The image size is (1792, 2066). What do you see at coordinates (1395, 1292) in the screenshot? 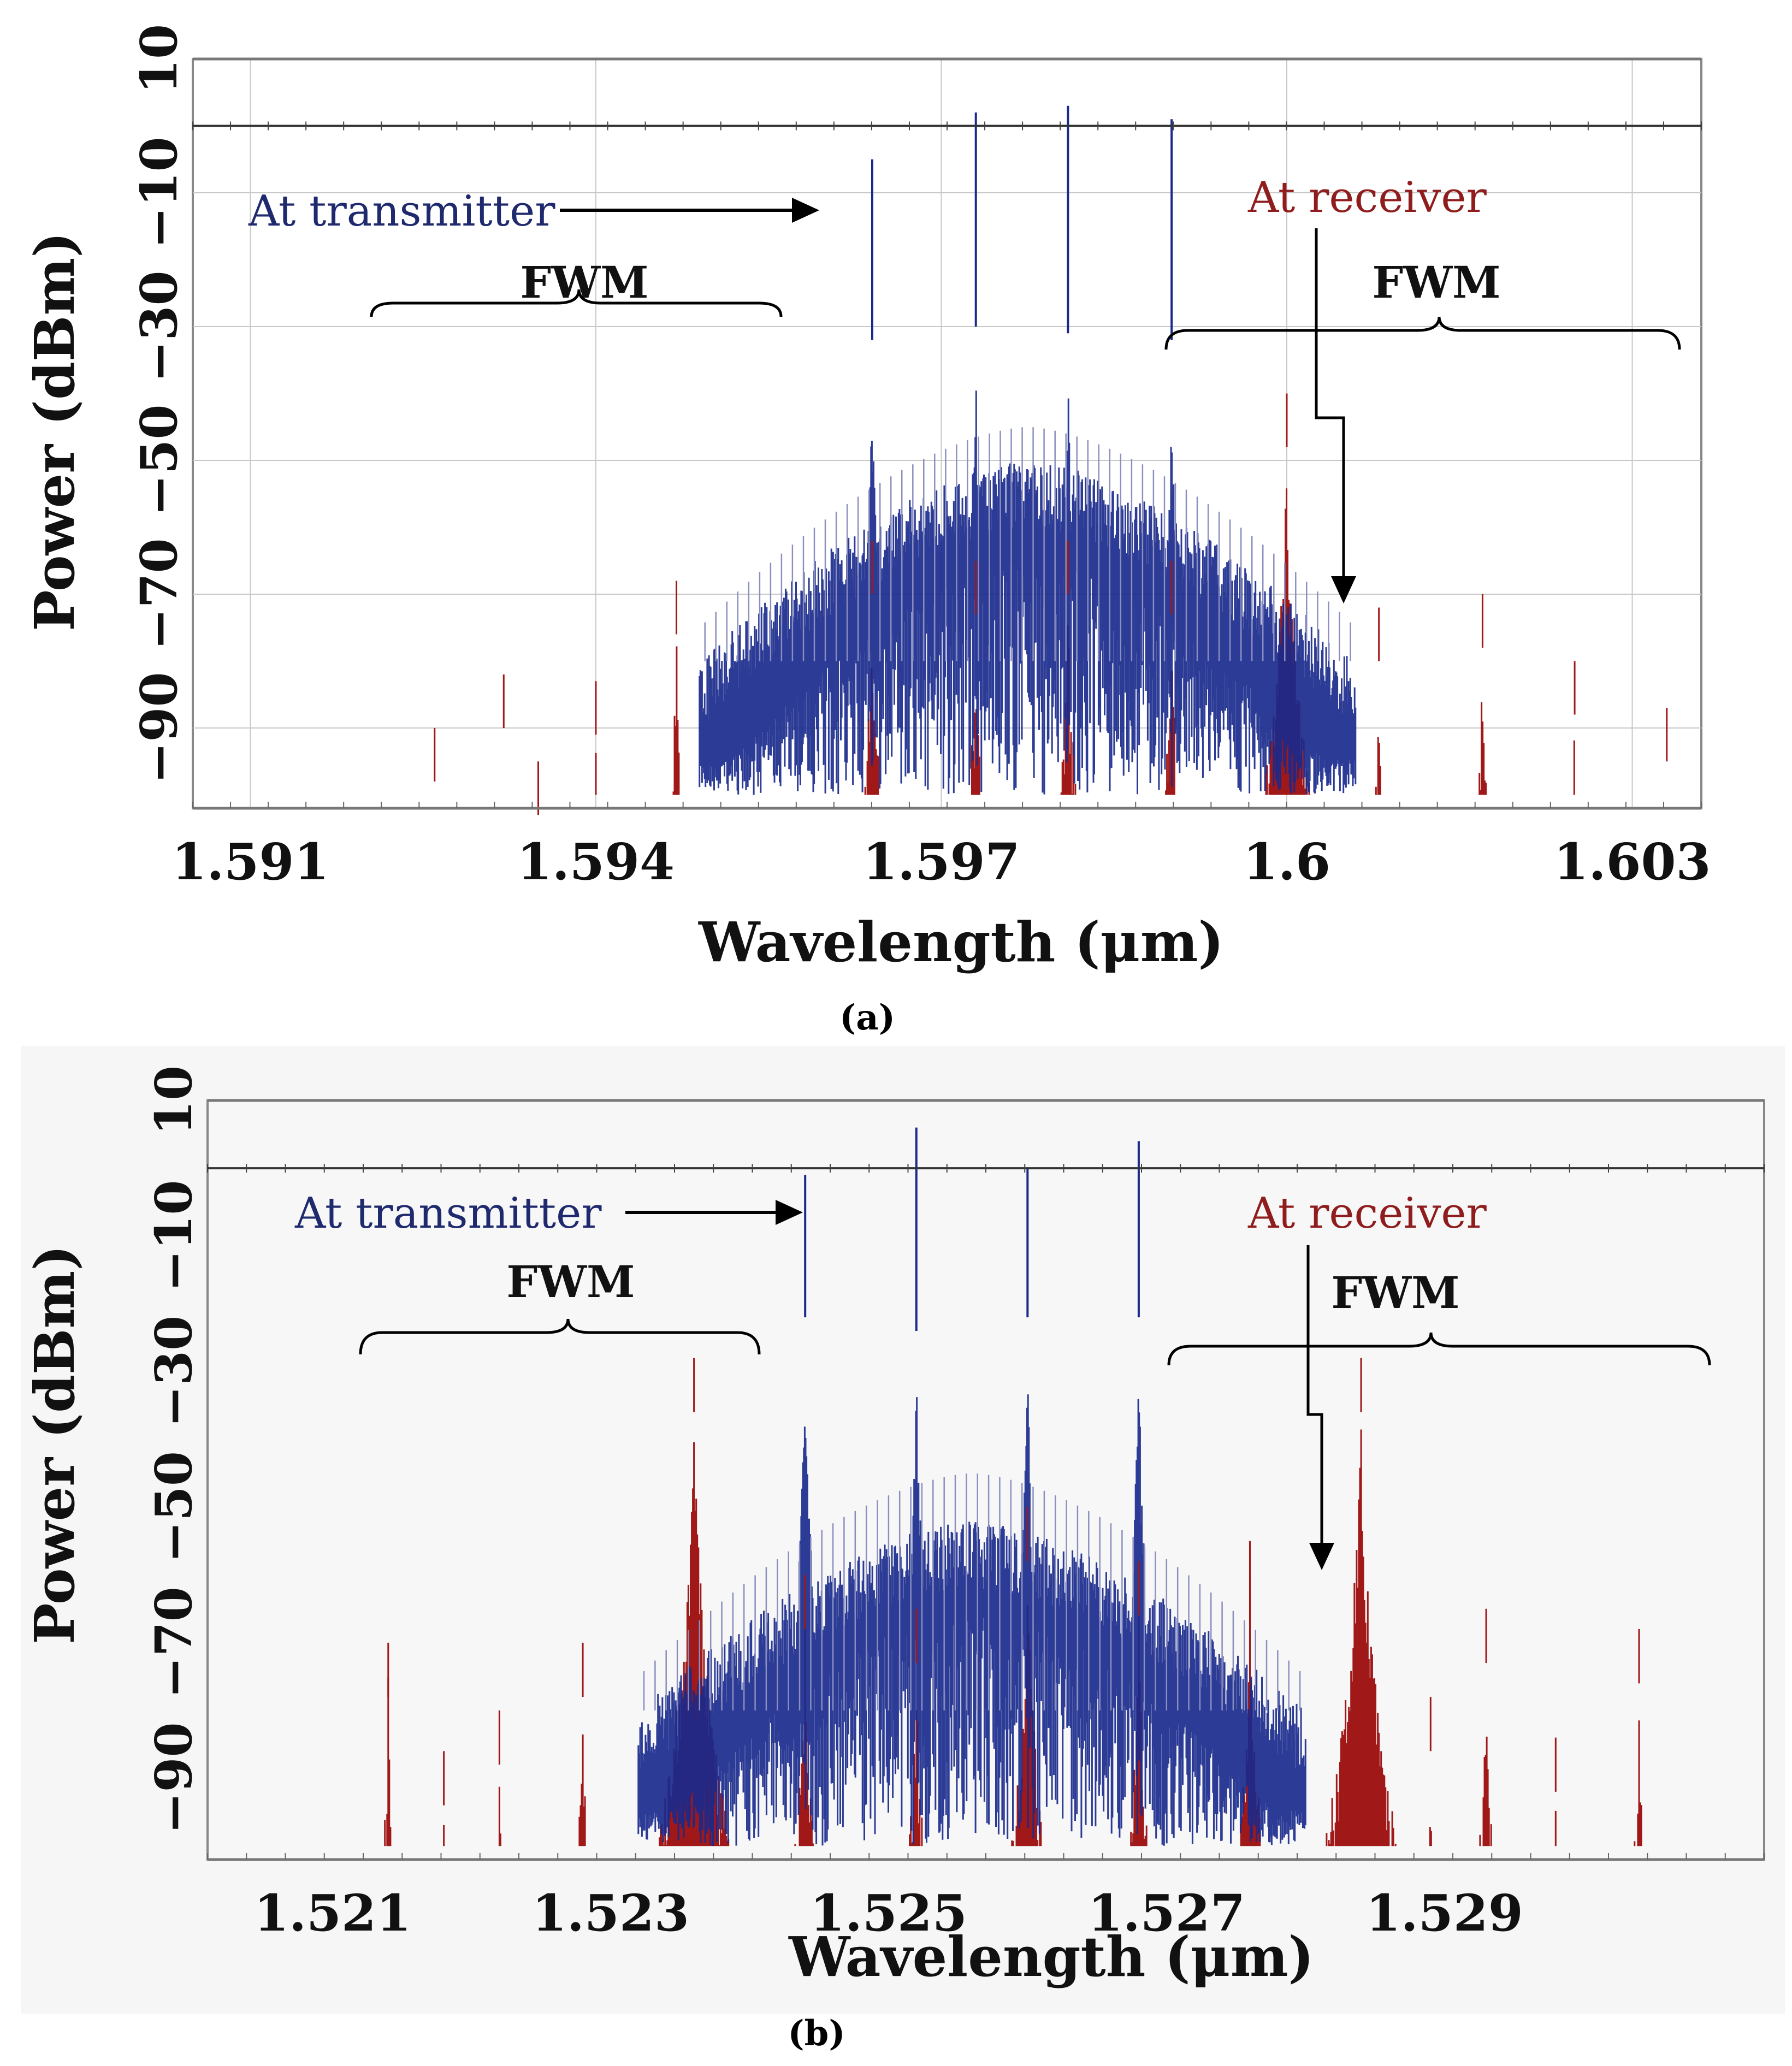
I see `panel-b-fwm-right-label: FWM` at bounding box center [1395, 1292].